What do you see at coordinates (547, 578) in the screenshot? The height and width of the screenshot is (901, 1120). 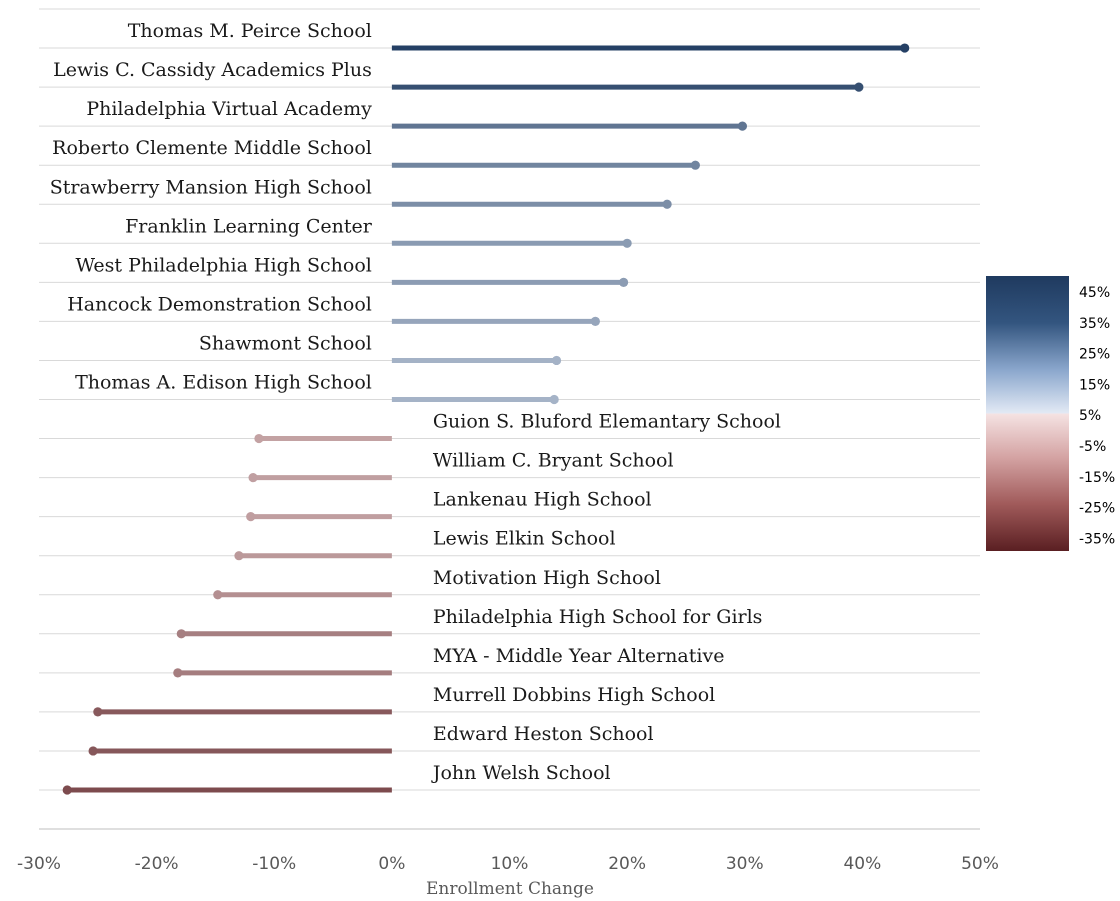 I see `school-label: Motivation High School` at bounding box center [547, 578].